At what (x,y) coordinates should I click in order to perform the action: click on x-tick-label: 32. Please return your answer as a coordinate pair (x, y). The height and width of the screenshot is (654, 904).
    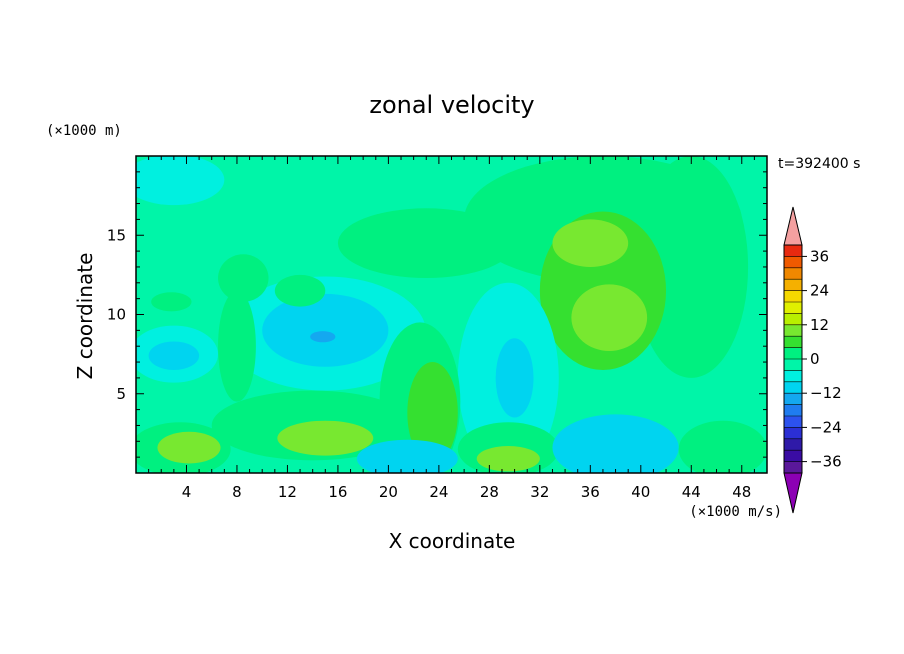
    Looking at the image, I should click on (539, 492).